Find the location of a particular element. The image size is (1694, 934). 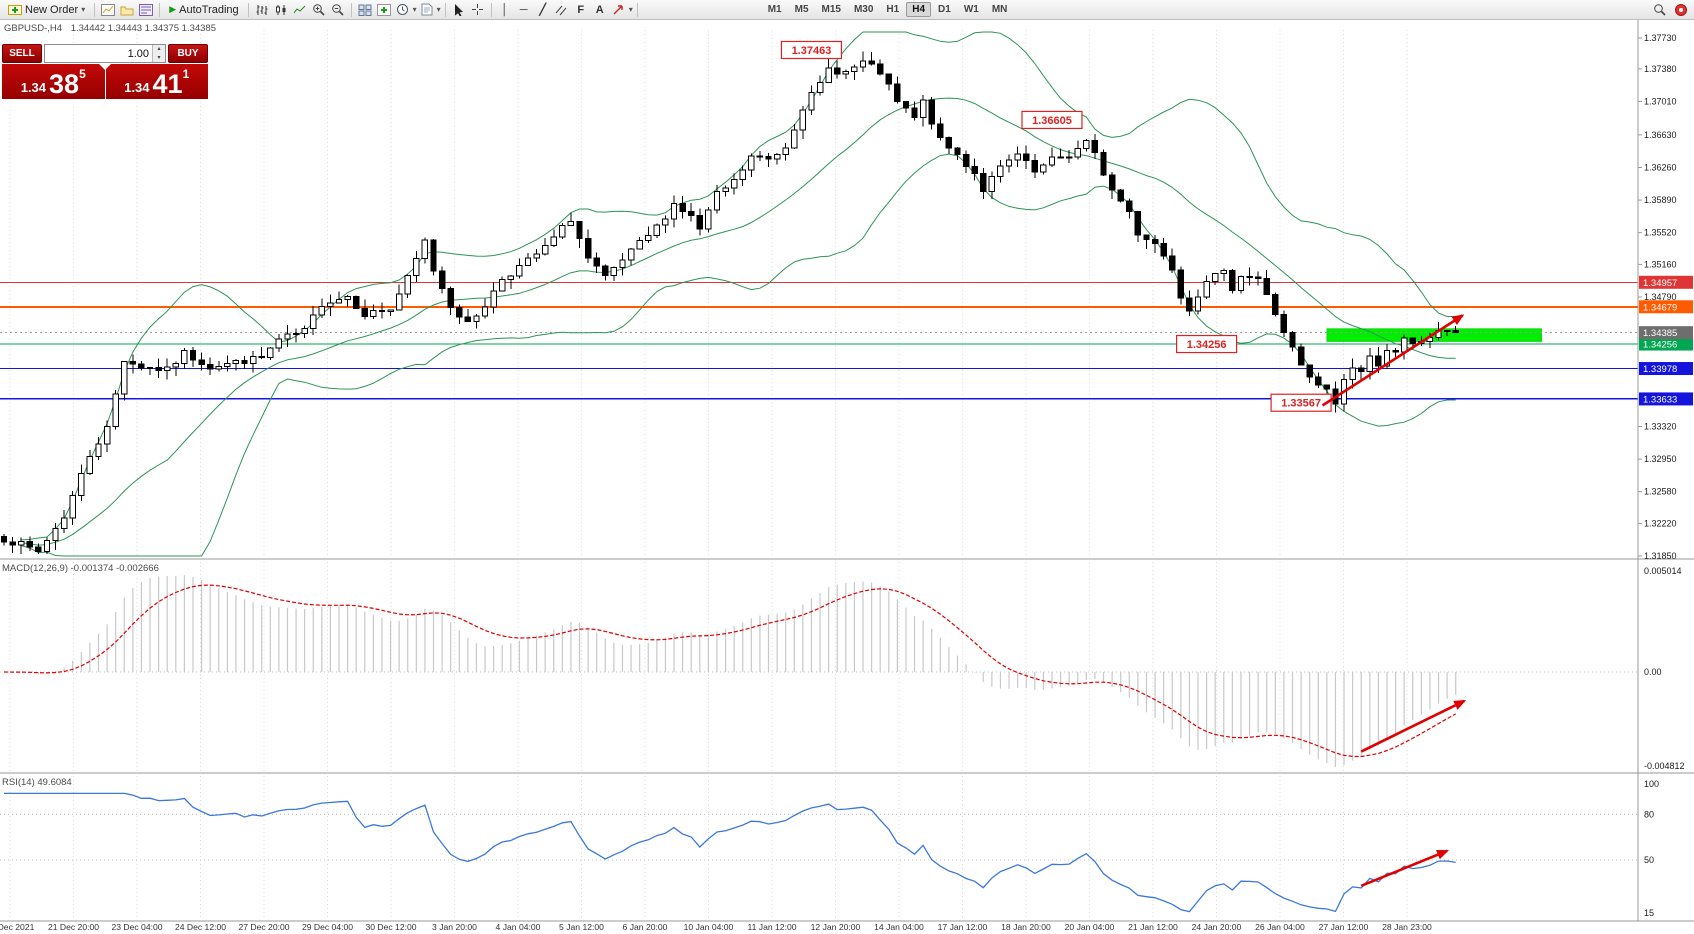

buy-price: 1.34 41 1 is located at coordinates (156, 81).